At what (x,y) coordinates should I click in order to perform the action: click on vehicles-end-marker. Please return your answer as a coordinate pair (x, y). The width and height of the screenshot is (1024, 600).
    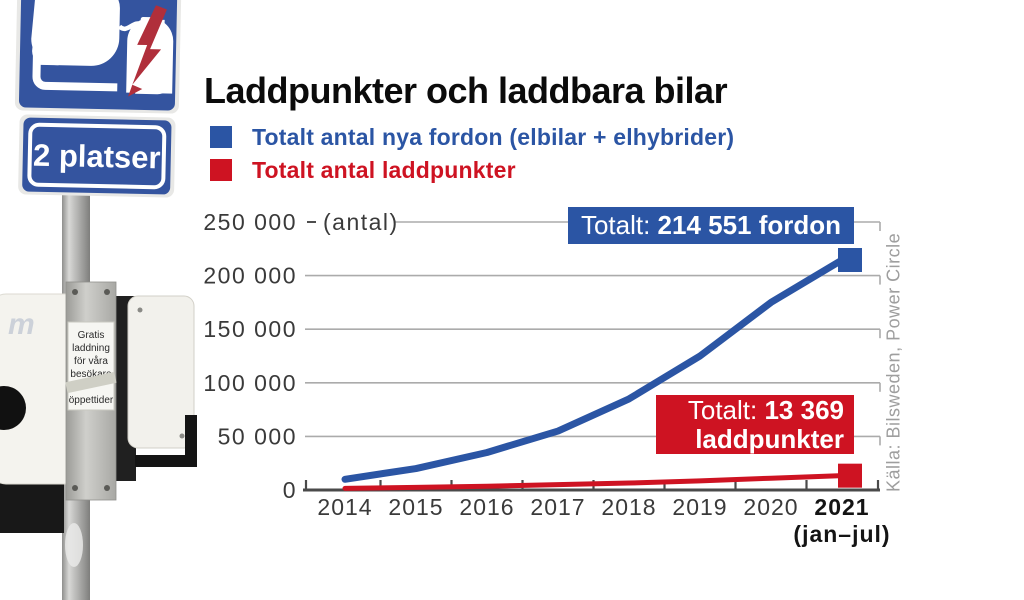
    Looking at the image, I should click on (850, 260).